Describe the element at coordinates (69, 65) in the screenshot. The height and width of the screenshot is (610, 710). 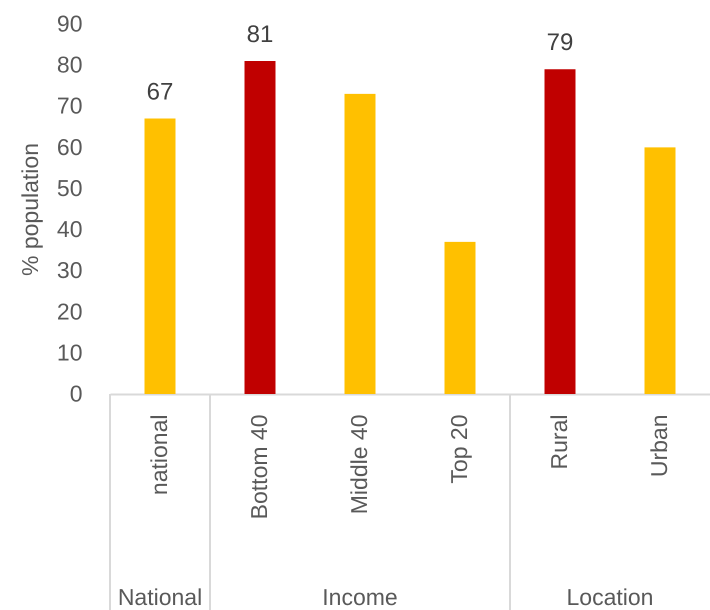
I see `y-tick-label: 80` at that location.